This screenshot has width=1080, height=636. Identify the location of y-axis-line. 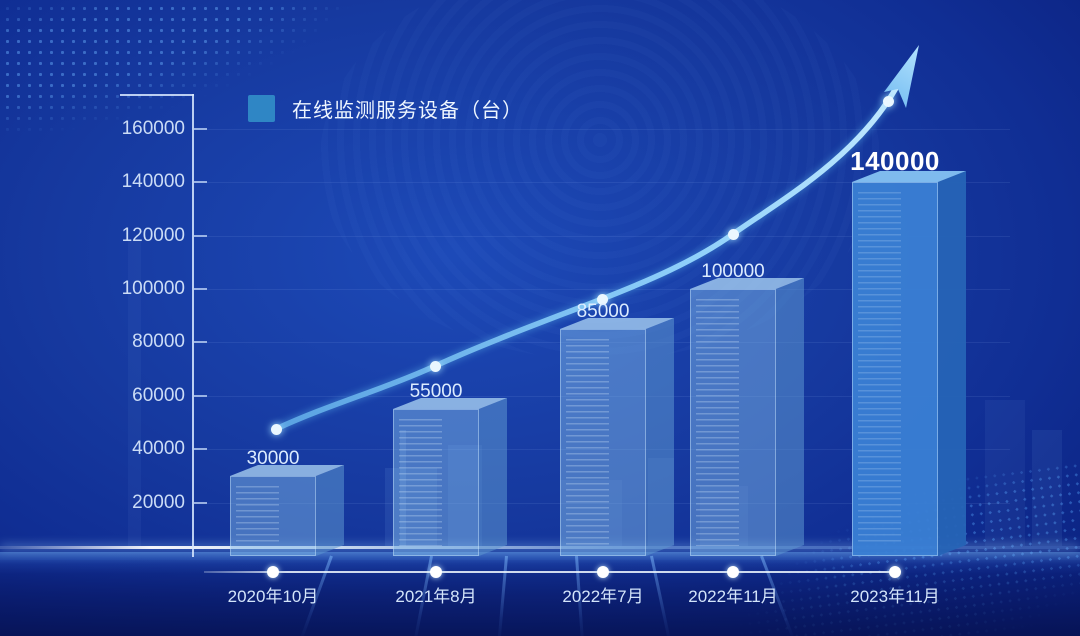
(193, 325).